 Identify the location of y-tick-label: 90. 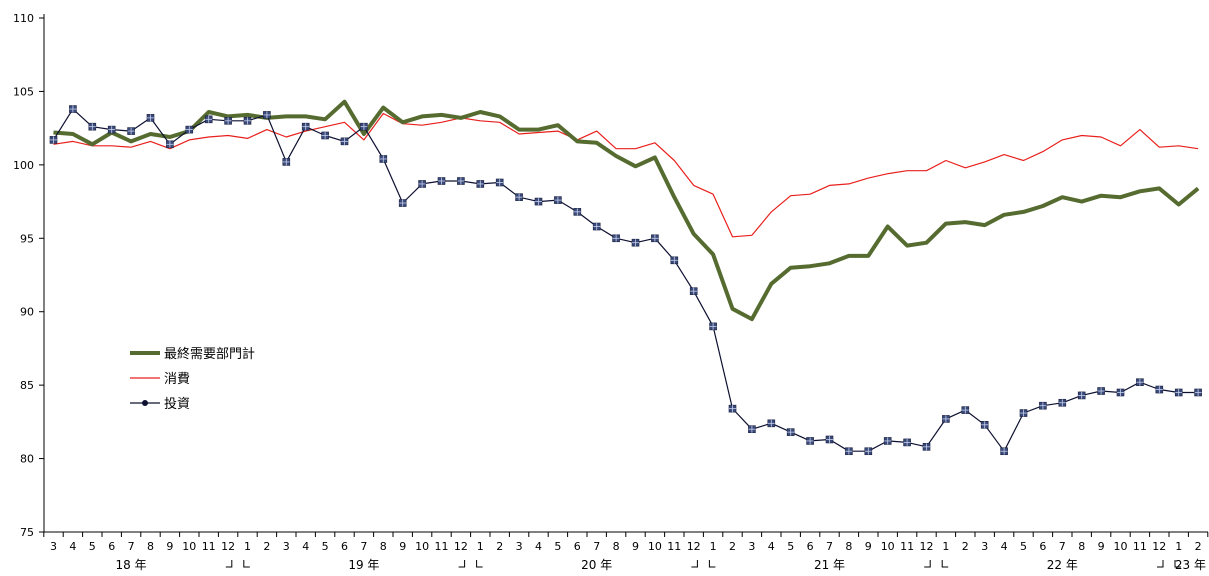
(27, 312).